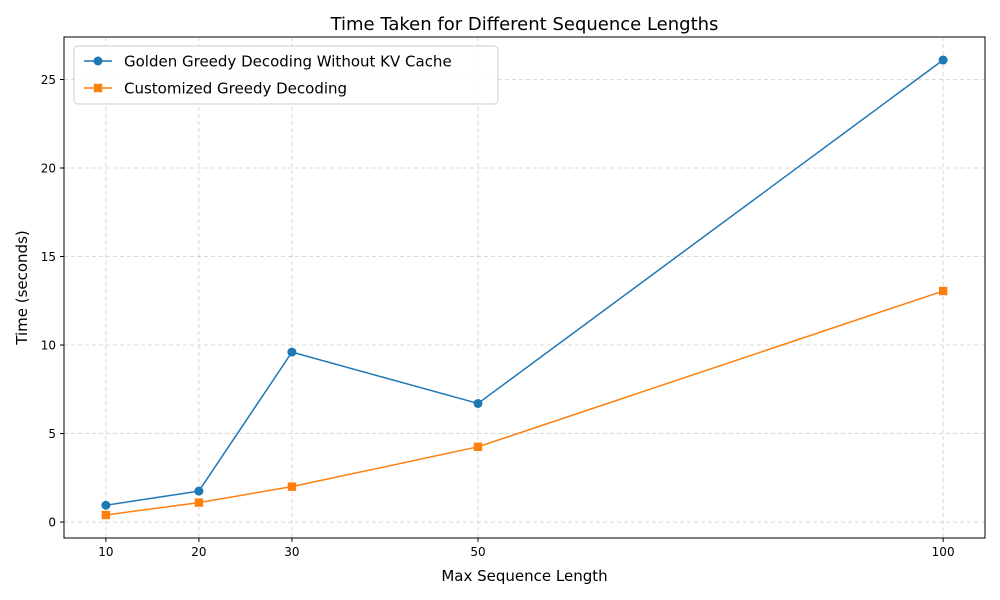 The width and height of the screenshot is (1000, 600). Describe the element at coordinates (22, 288) in the screenshot. I see `y-axis-title: Time (seconds)` at that location.